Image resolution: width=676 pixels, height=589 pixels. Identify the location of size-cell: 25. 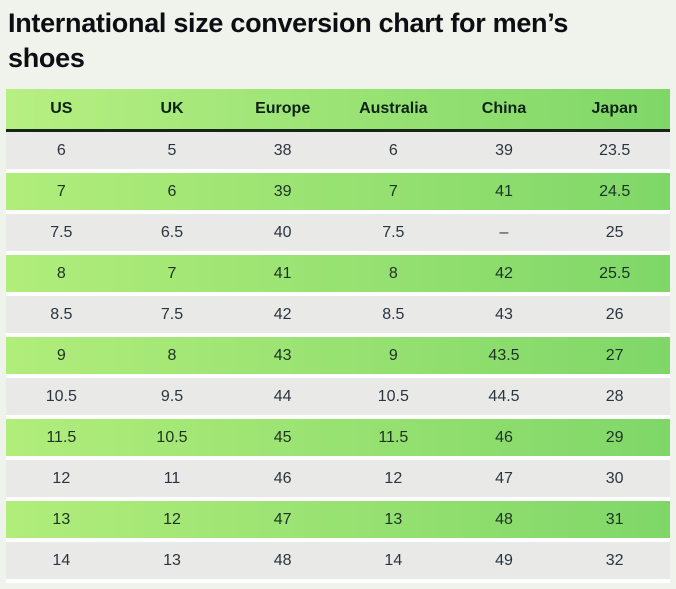
(614, 232).